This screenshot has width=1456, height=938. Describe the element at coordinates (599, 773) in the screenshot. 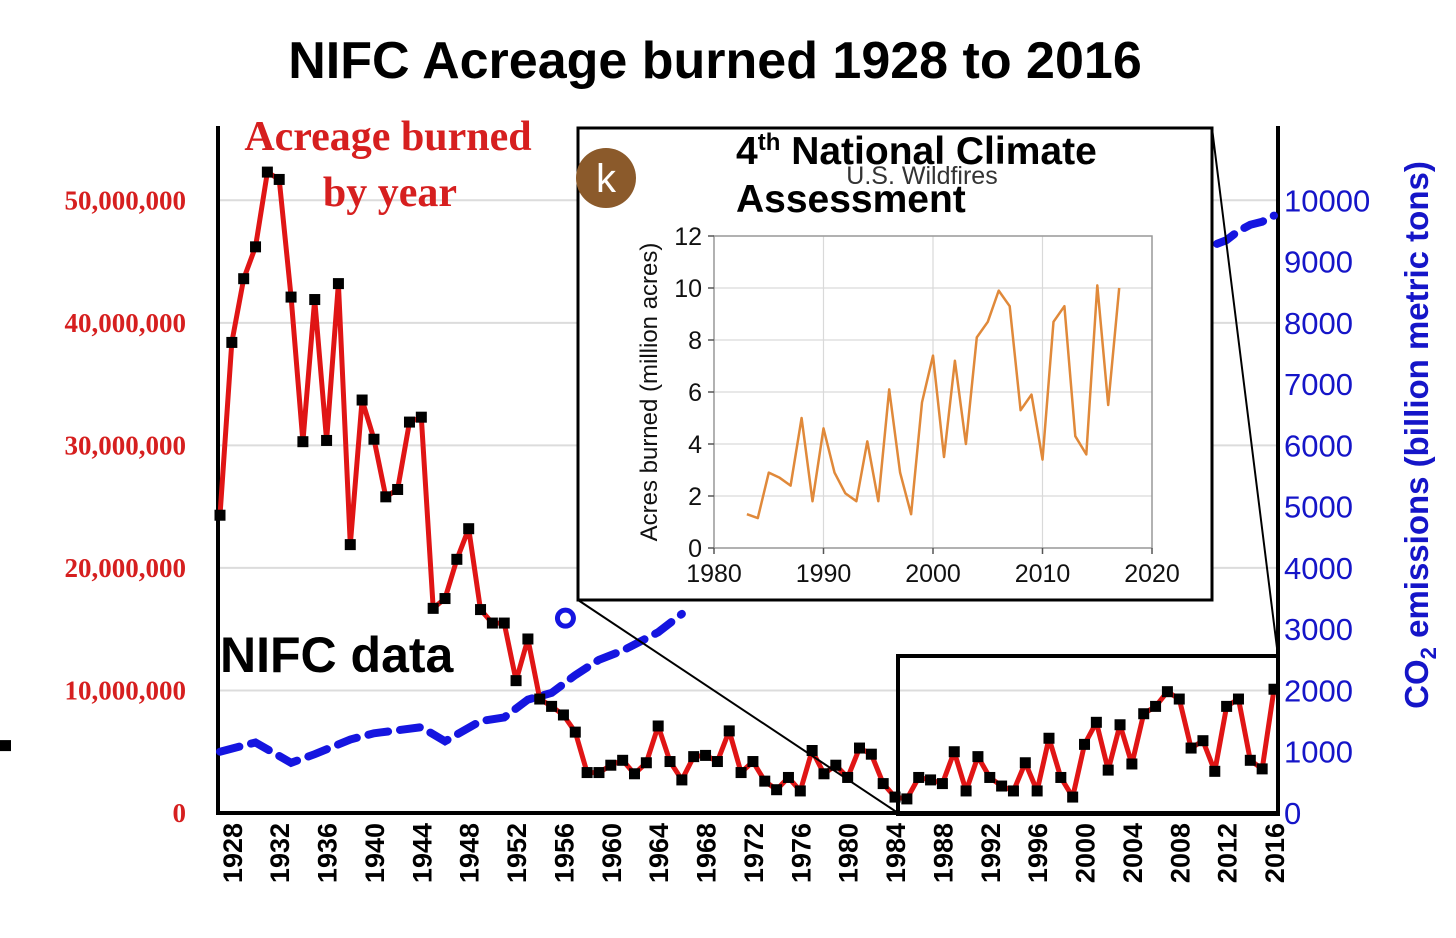

I see `acreage-point-1959` at that location.